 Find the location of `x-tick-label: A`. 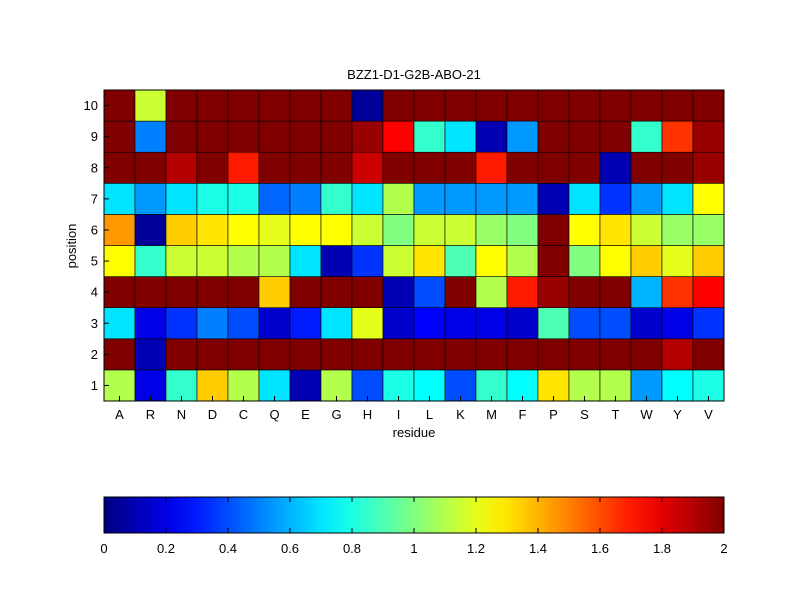

x-tick-label: A is located at coordinates (119, 414).